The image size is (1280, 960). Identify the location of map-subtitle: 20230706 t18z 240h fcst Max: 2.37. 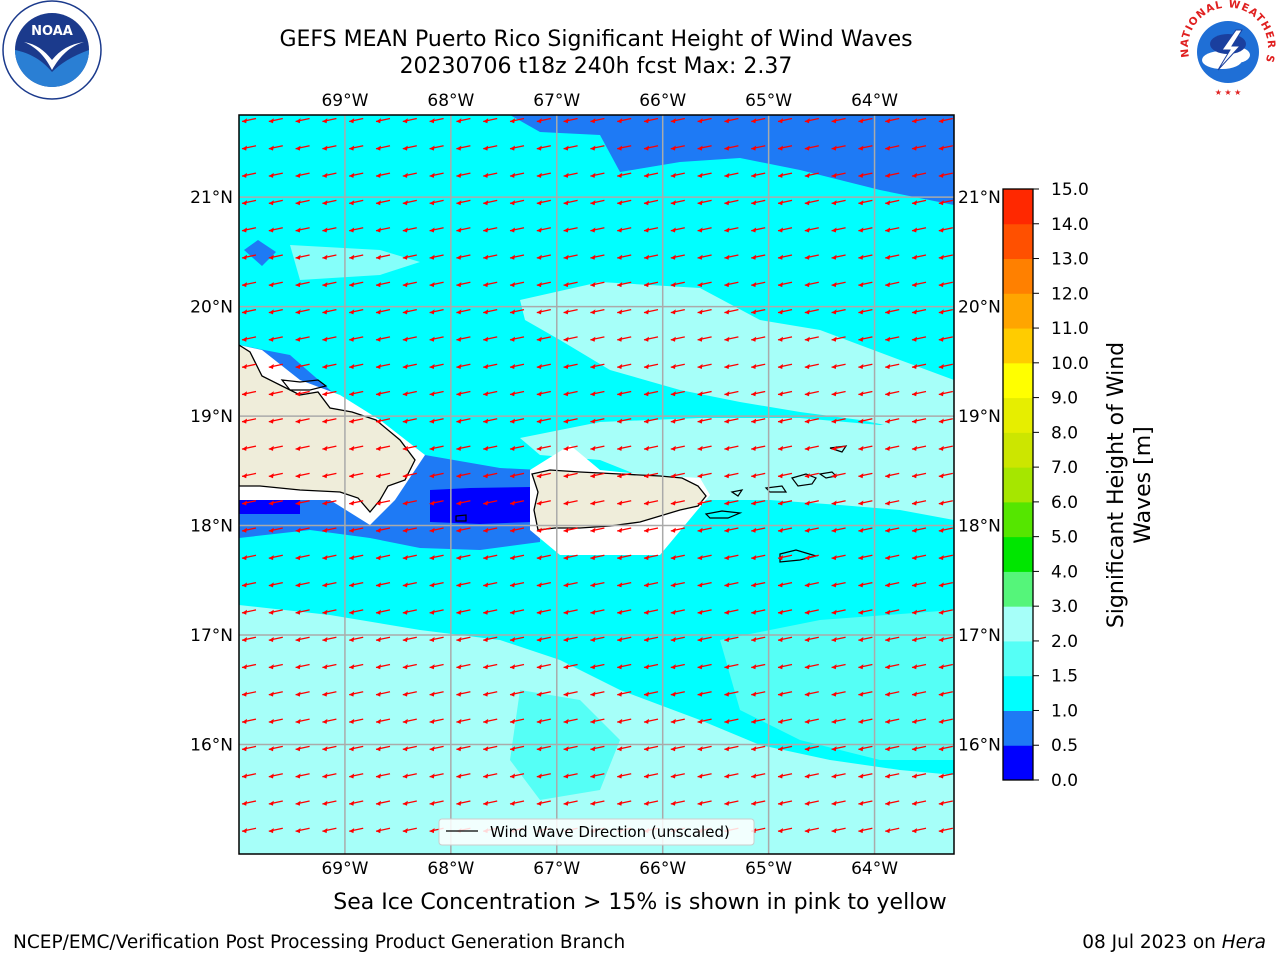
(596, 66).